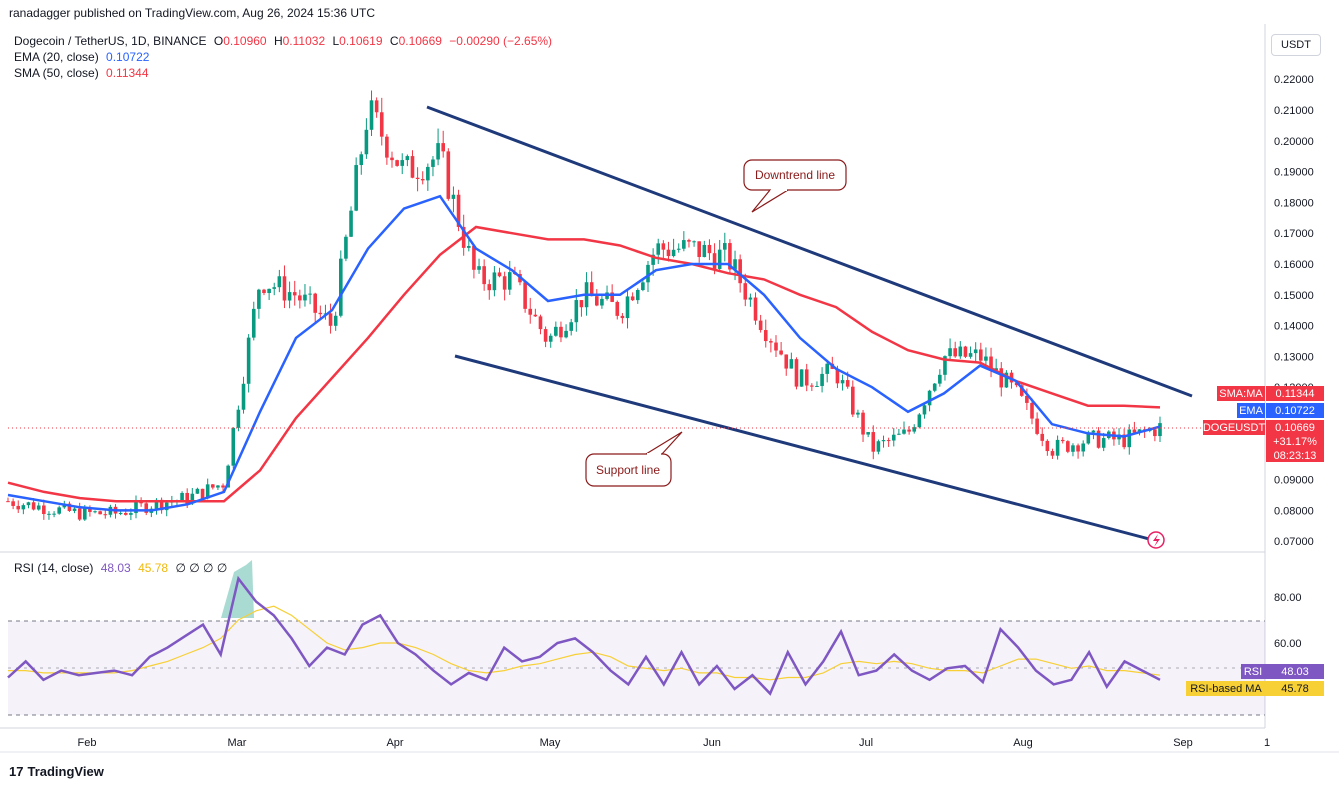 This screenshot has width=1339, height=786. What do you see at coordinates (635, 743) in the screenshot?
I see `time-axis: Feb Mar Apr May Jun Jul Aug Sep` at bounding box center [635, 743].